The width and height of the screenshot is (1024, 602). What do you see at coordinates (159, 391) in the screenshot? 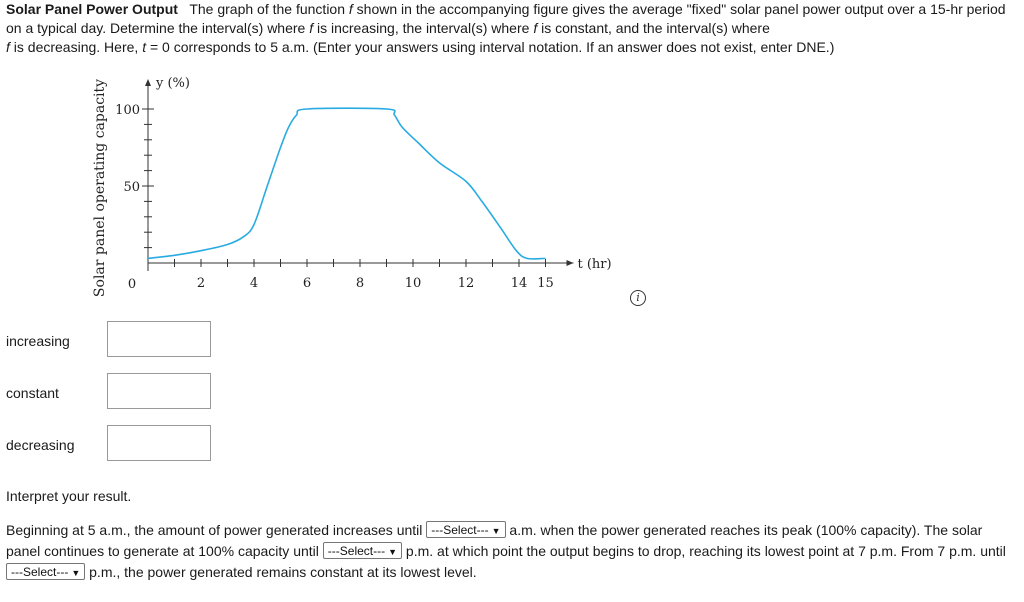
I see `constant-input` at bounding box center [159, 391].